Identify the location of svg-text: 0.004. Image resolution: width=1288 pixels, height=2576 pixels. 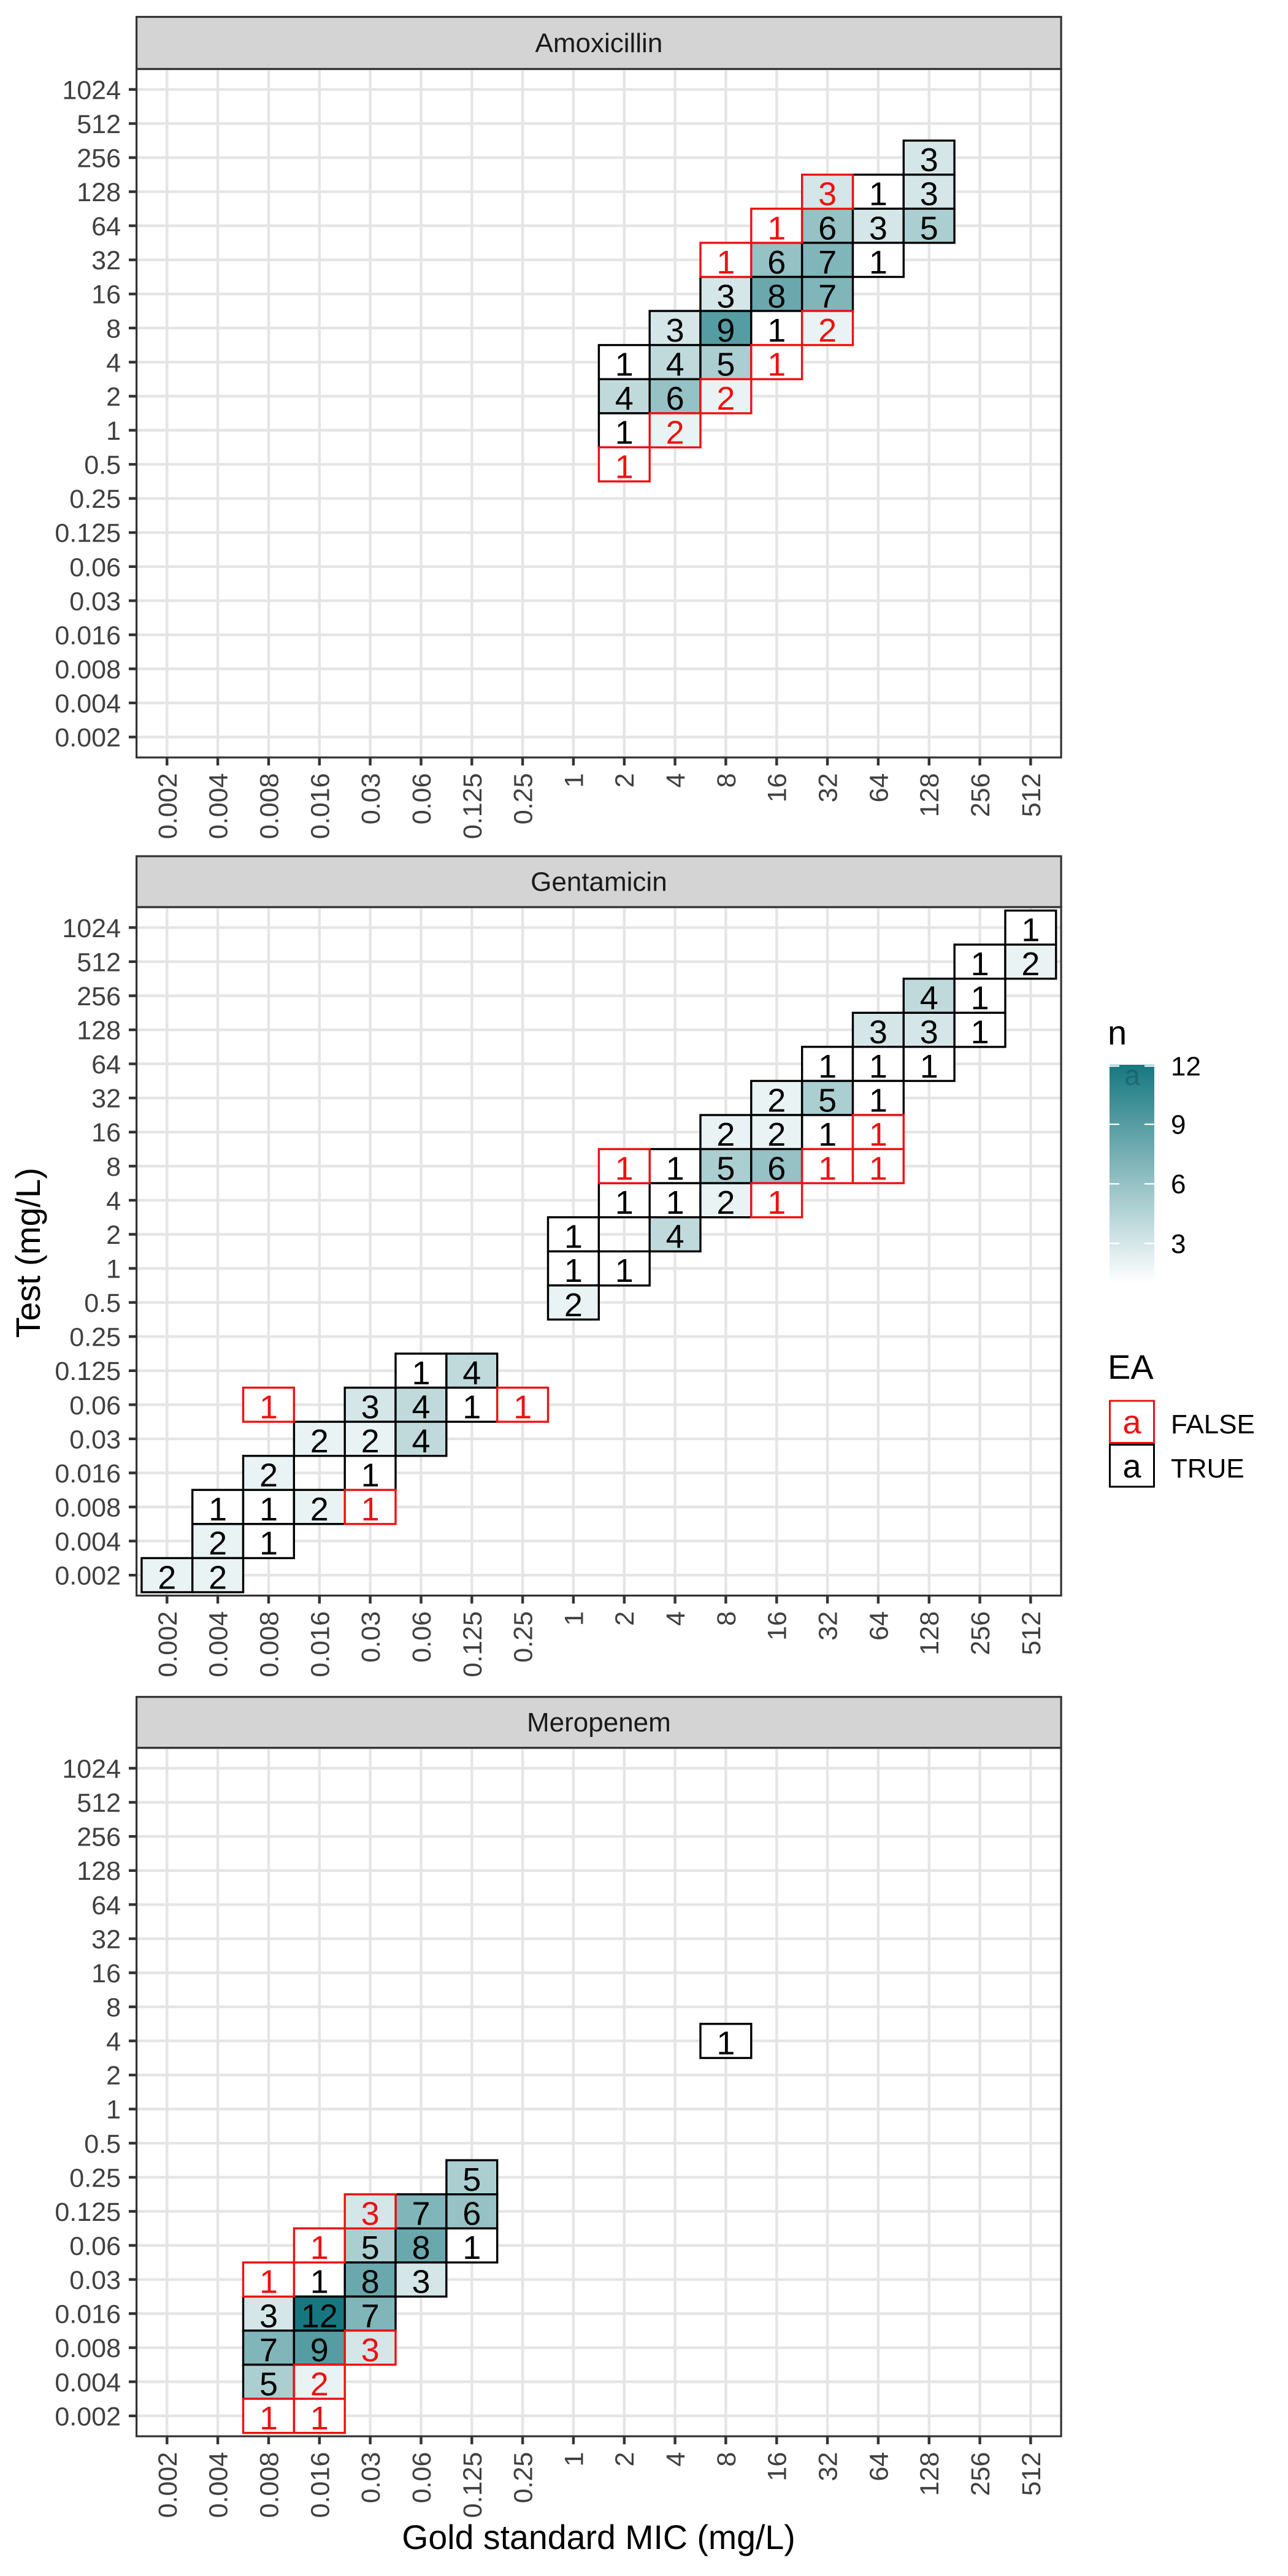
(219, 806).